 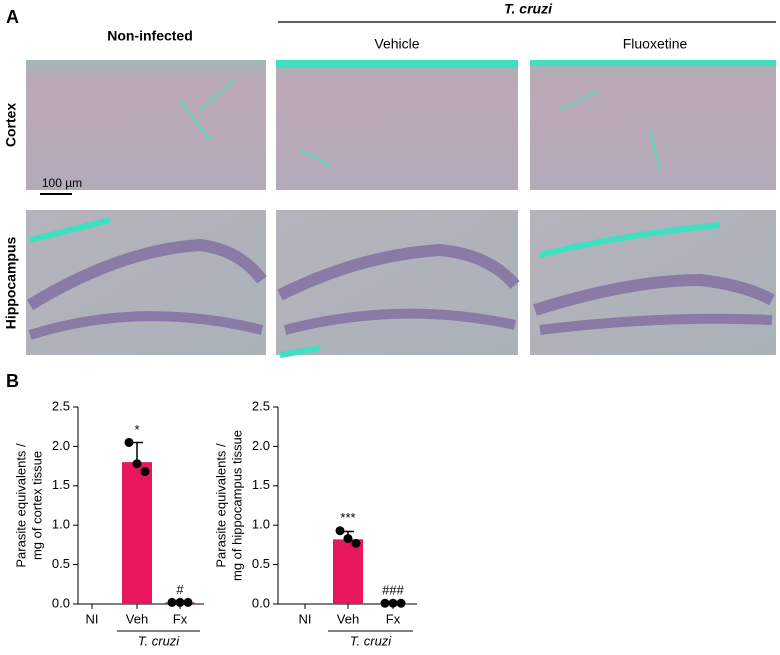 I want to click on column-header: Vehicle, so click(x=396, y=44).